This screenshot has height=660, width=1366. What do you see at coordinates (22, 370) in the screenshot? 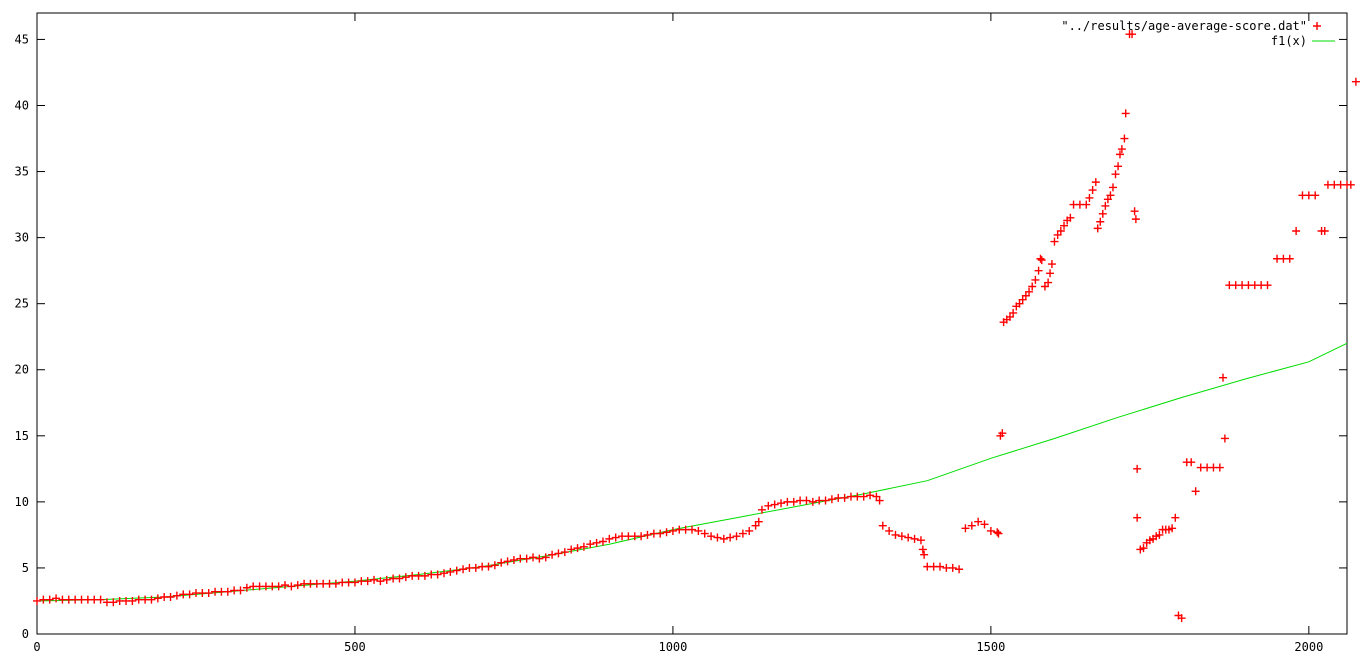
I see `y-tick-label: 20` at bounding box center [22, 370].